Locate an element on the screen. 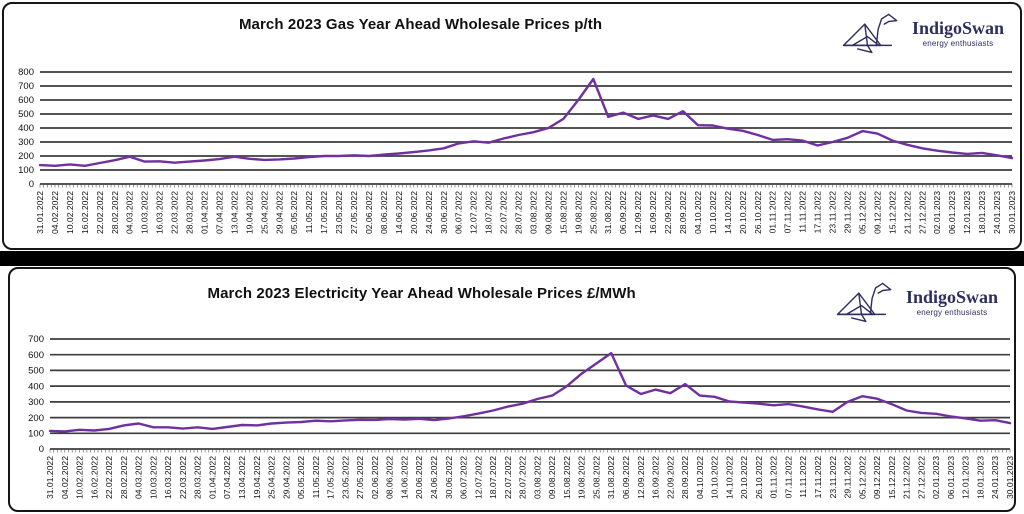 Image resolution: width=1024 pixels, height=514 pixels. svg-text: 100 is located at coordinates (36, 434).